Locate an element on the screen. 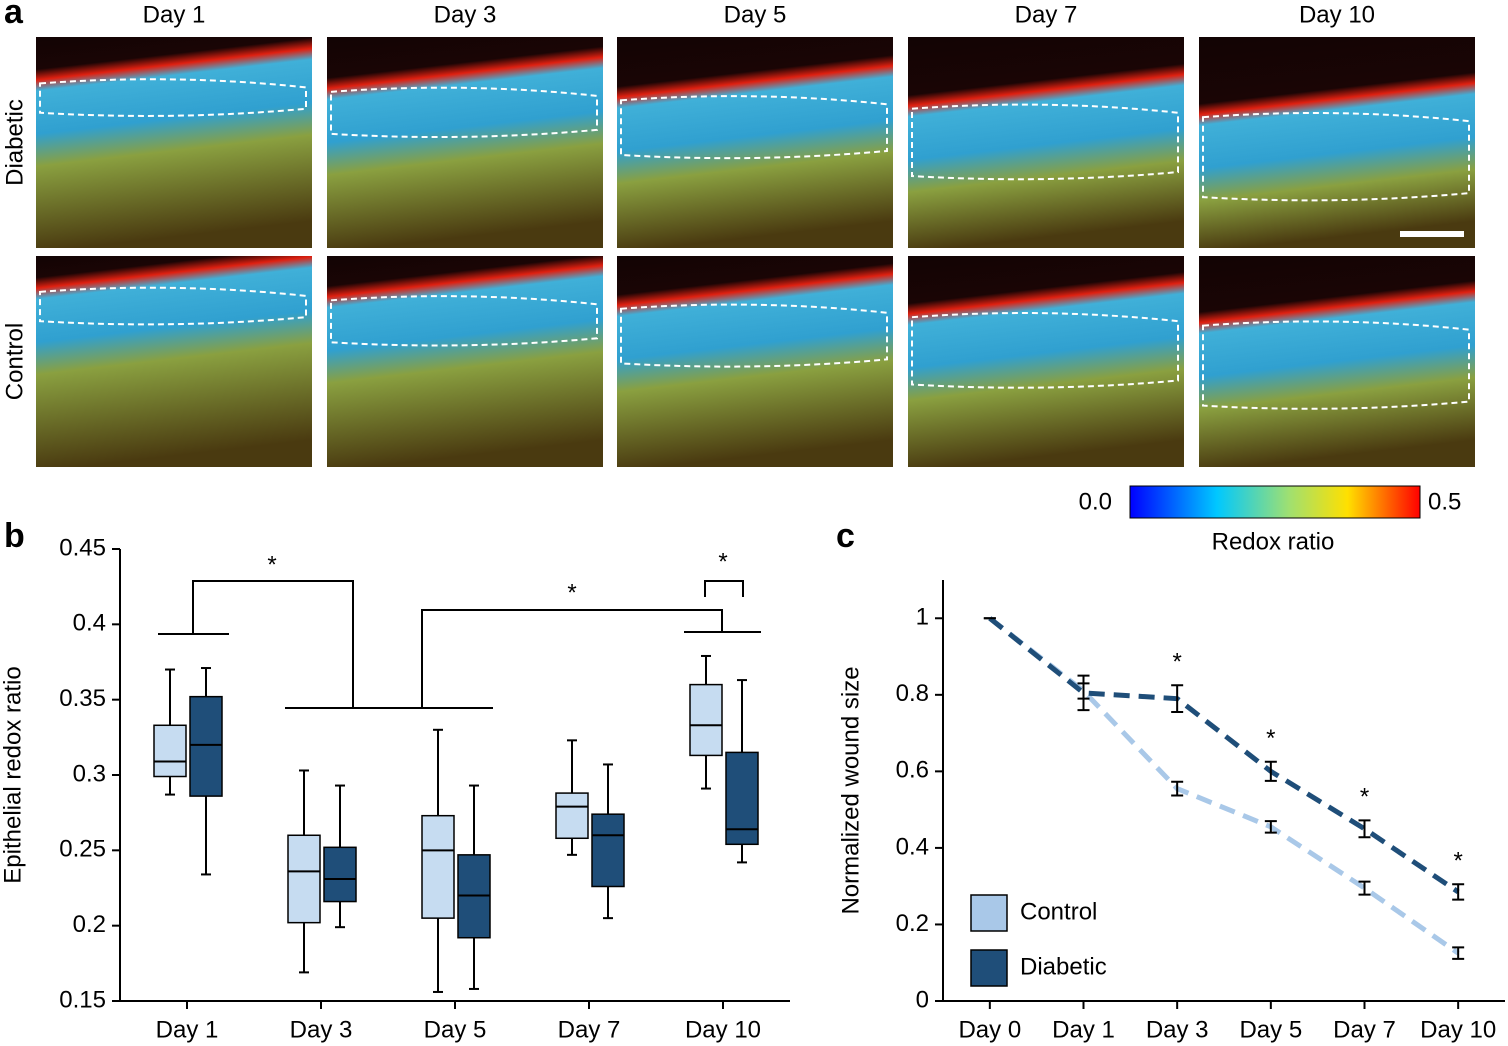 The height and width of the screenshot is (1046, 1508). legend-label: Control is located at coordinates (1058, 911).